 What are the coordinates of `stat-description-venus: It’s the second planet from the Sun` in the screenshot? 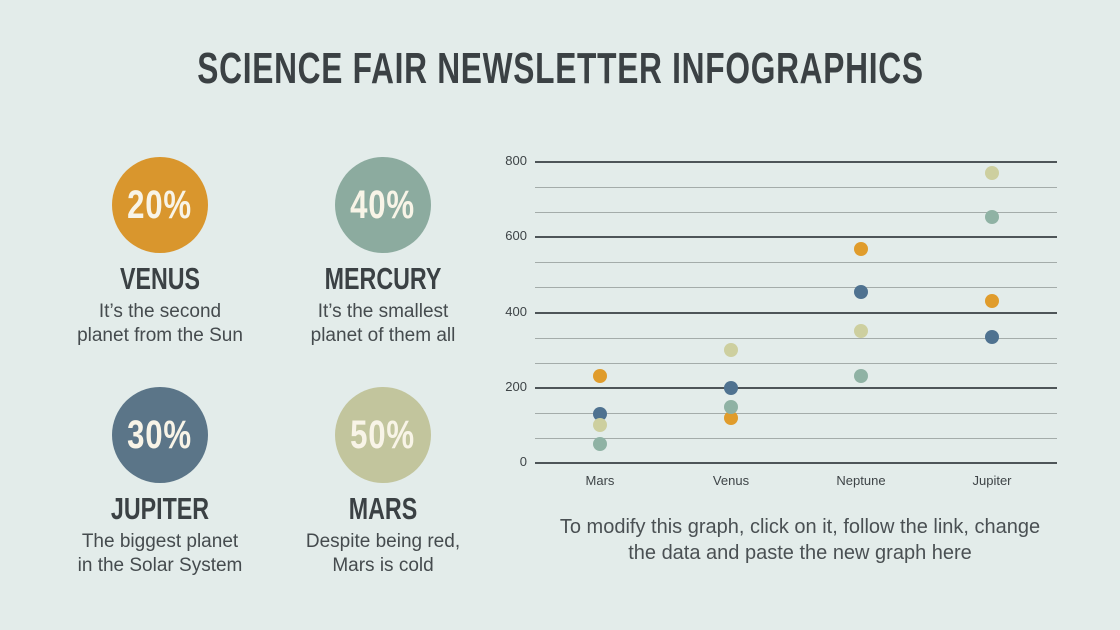 It's located at (160, 323).